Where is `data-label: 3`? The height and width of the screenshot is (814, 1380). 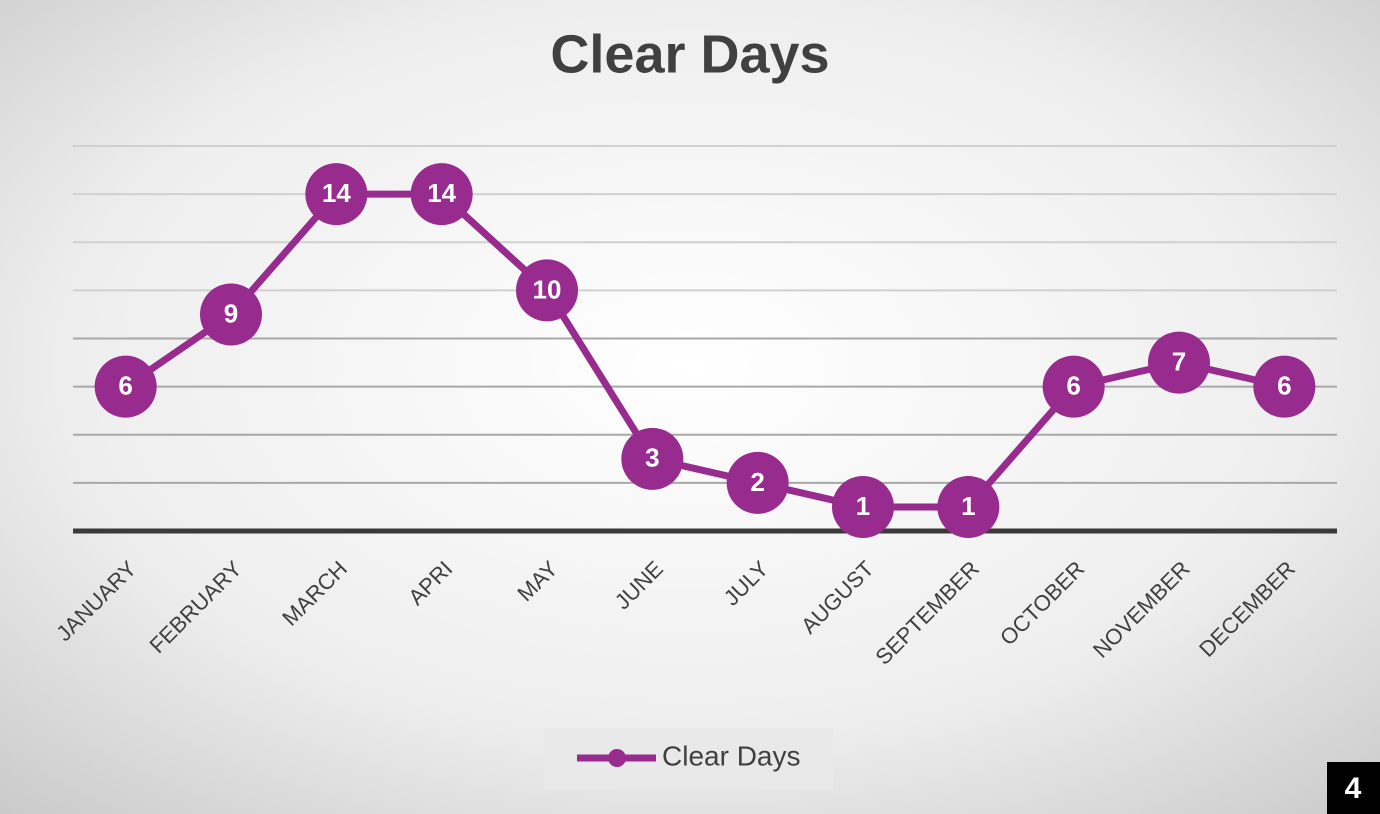
data-label: 3 is located at coordinates (652, 458).